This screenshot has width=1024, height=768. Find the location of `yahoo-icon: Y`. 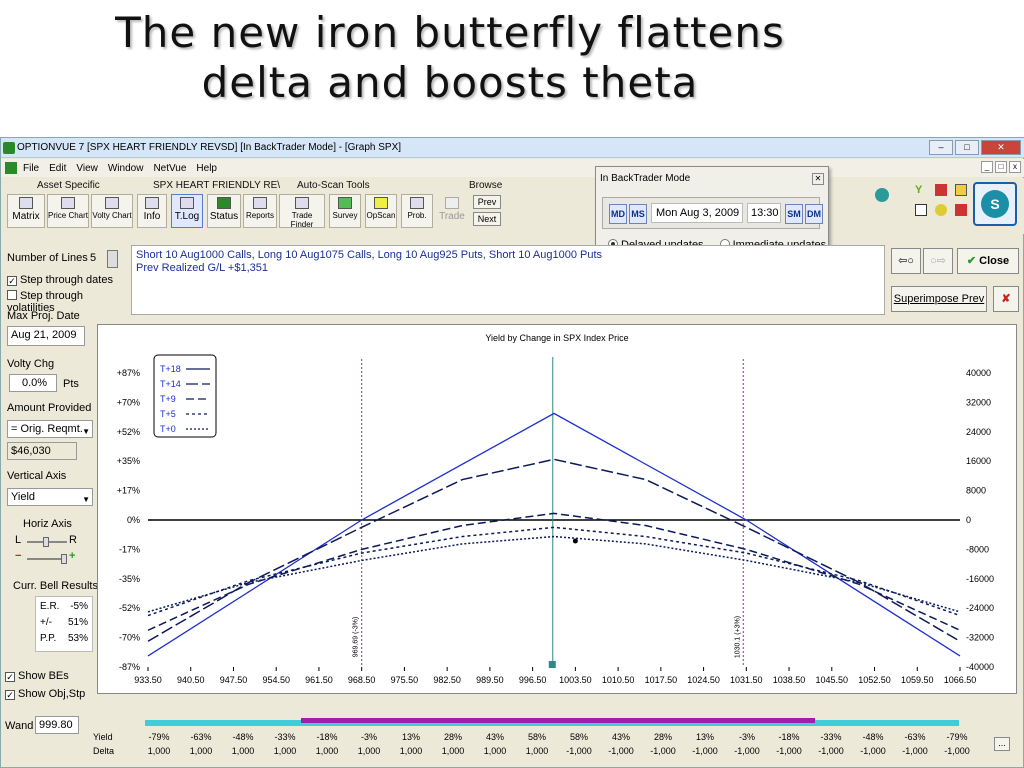

yahoo-icon: Y is located at coordinates (919, 190).